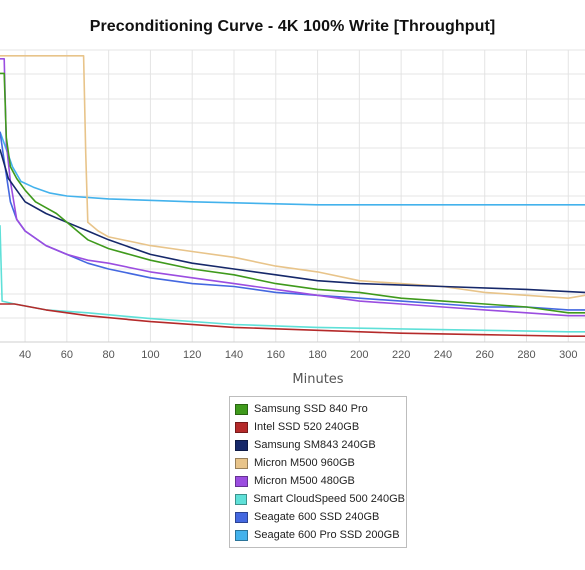 This screenshot has height=570, width=585. Describe the element at coordinates (568, 355) in the screenshot. I see `x-tick-label-300: 300` at that location.